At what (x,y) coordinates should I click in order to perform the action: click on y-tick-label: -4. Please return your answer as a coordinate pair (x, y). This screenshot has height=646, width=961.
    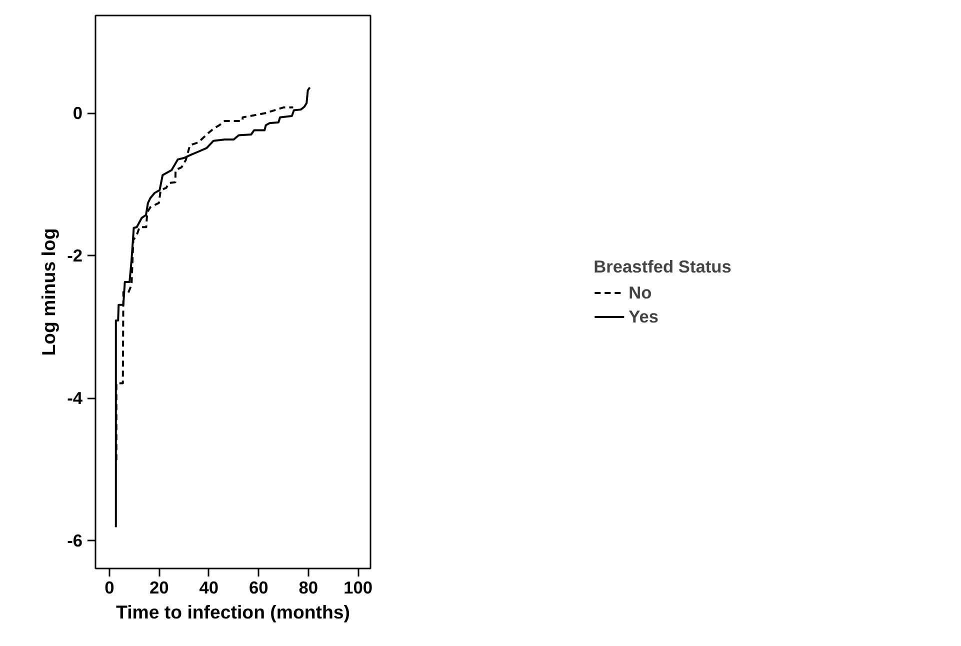
    Looking at the image, I should click on (75, 398).